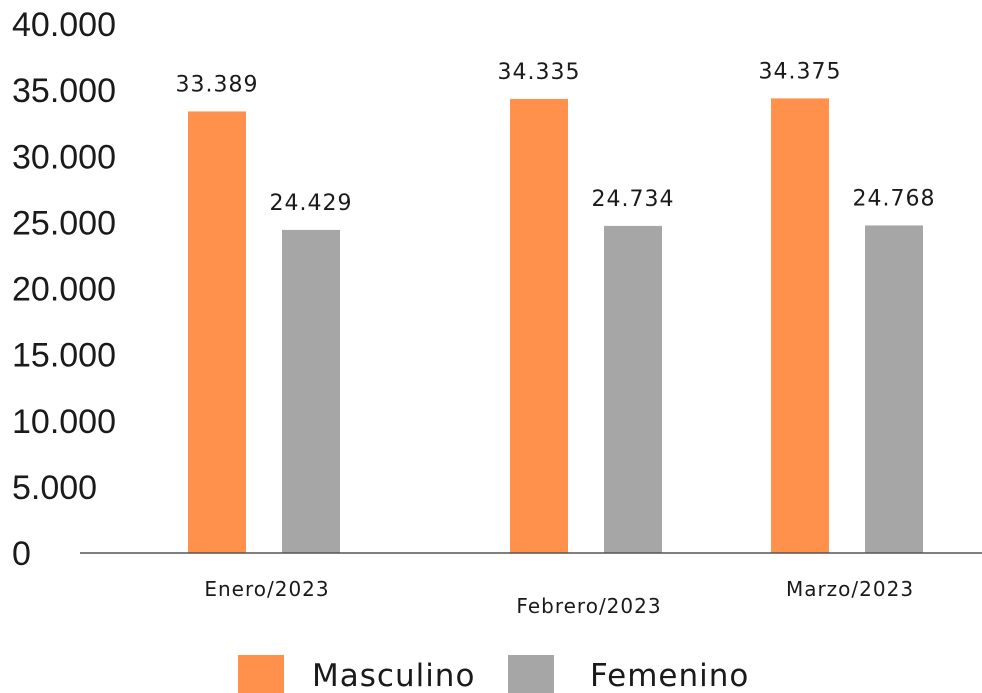 The image size is (982, 693). I want to click on y-tick-label: 30.000, so click(64, 157).